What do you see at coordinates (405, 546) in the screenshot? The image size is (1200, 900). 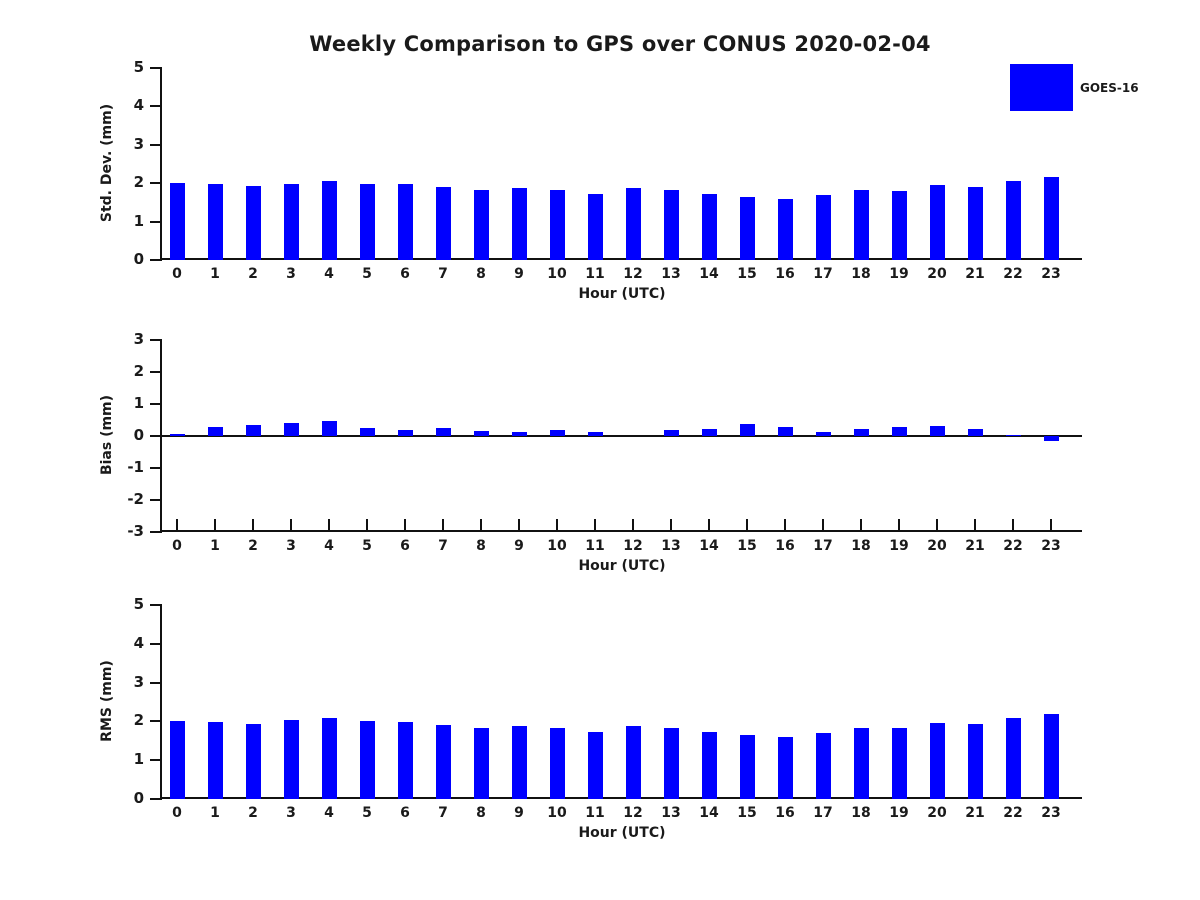 I see `x-tick-label: 6` at bounding box center [405, 546].